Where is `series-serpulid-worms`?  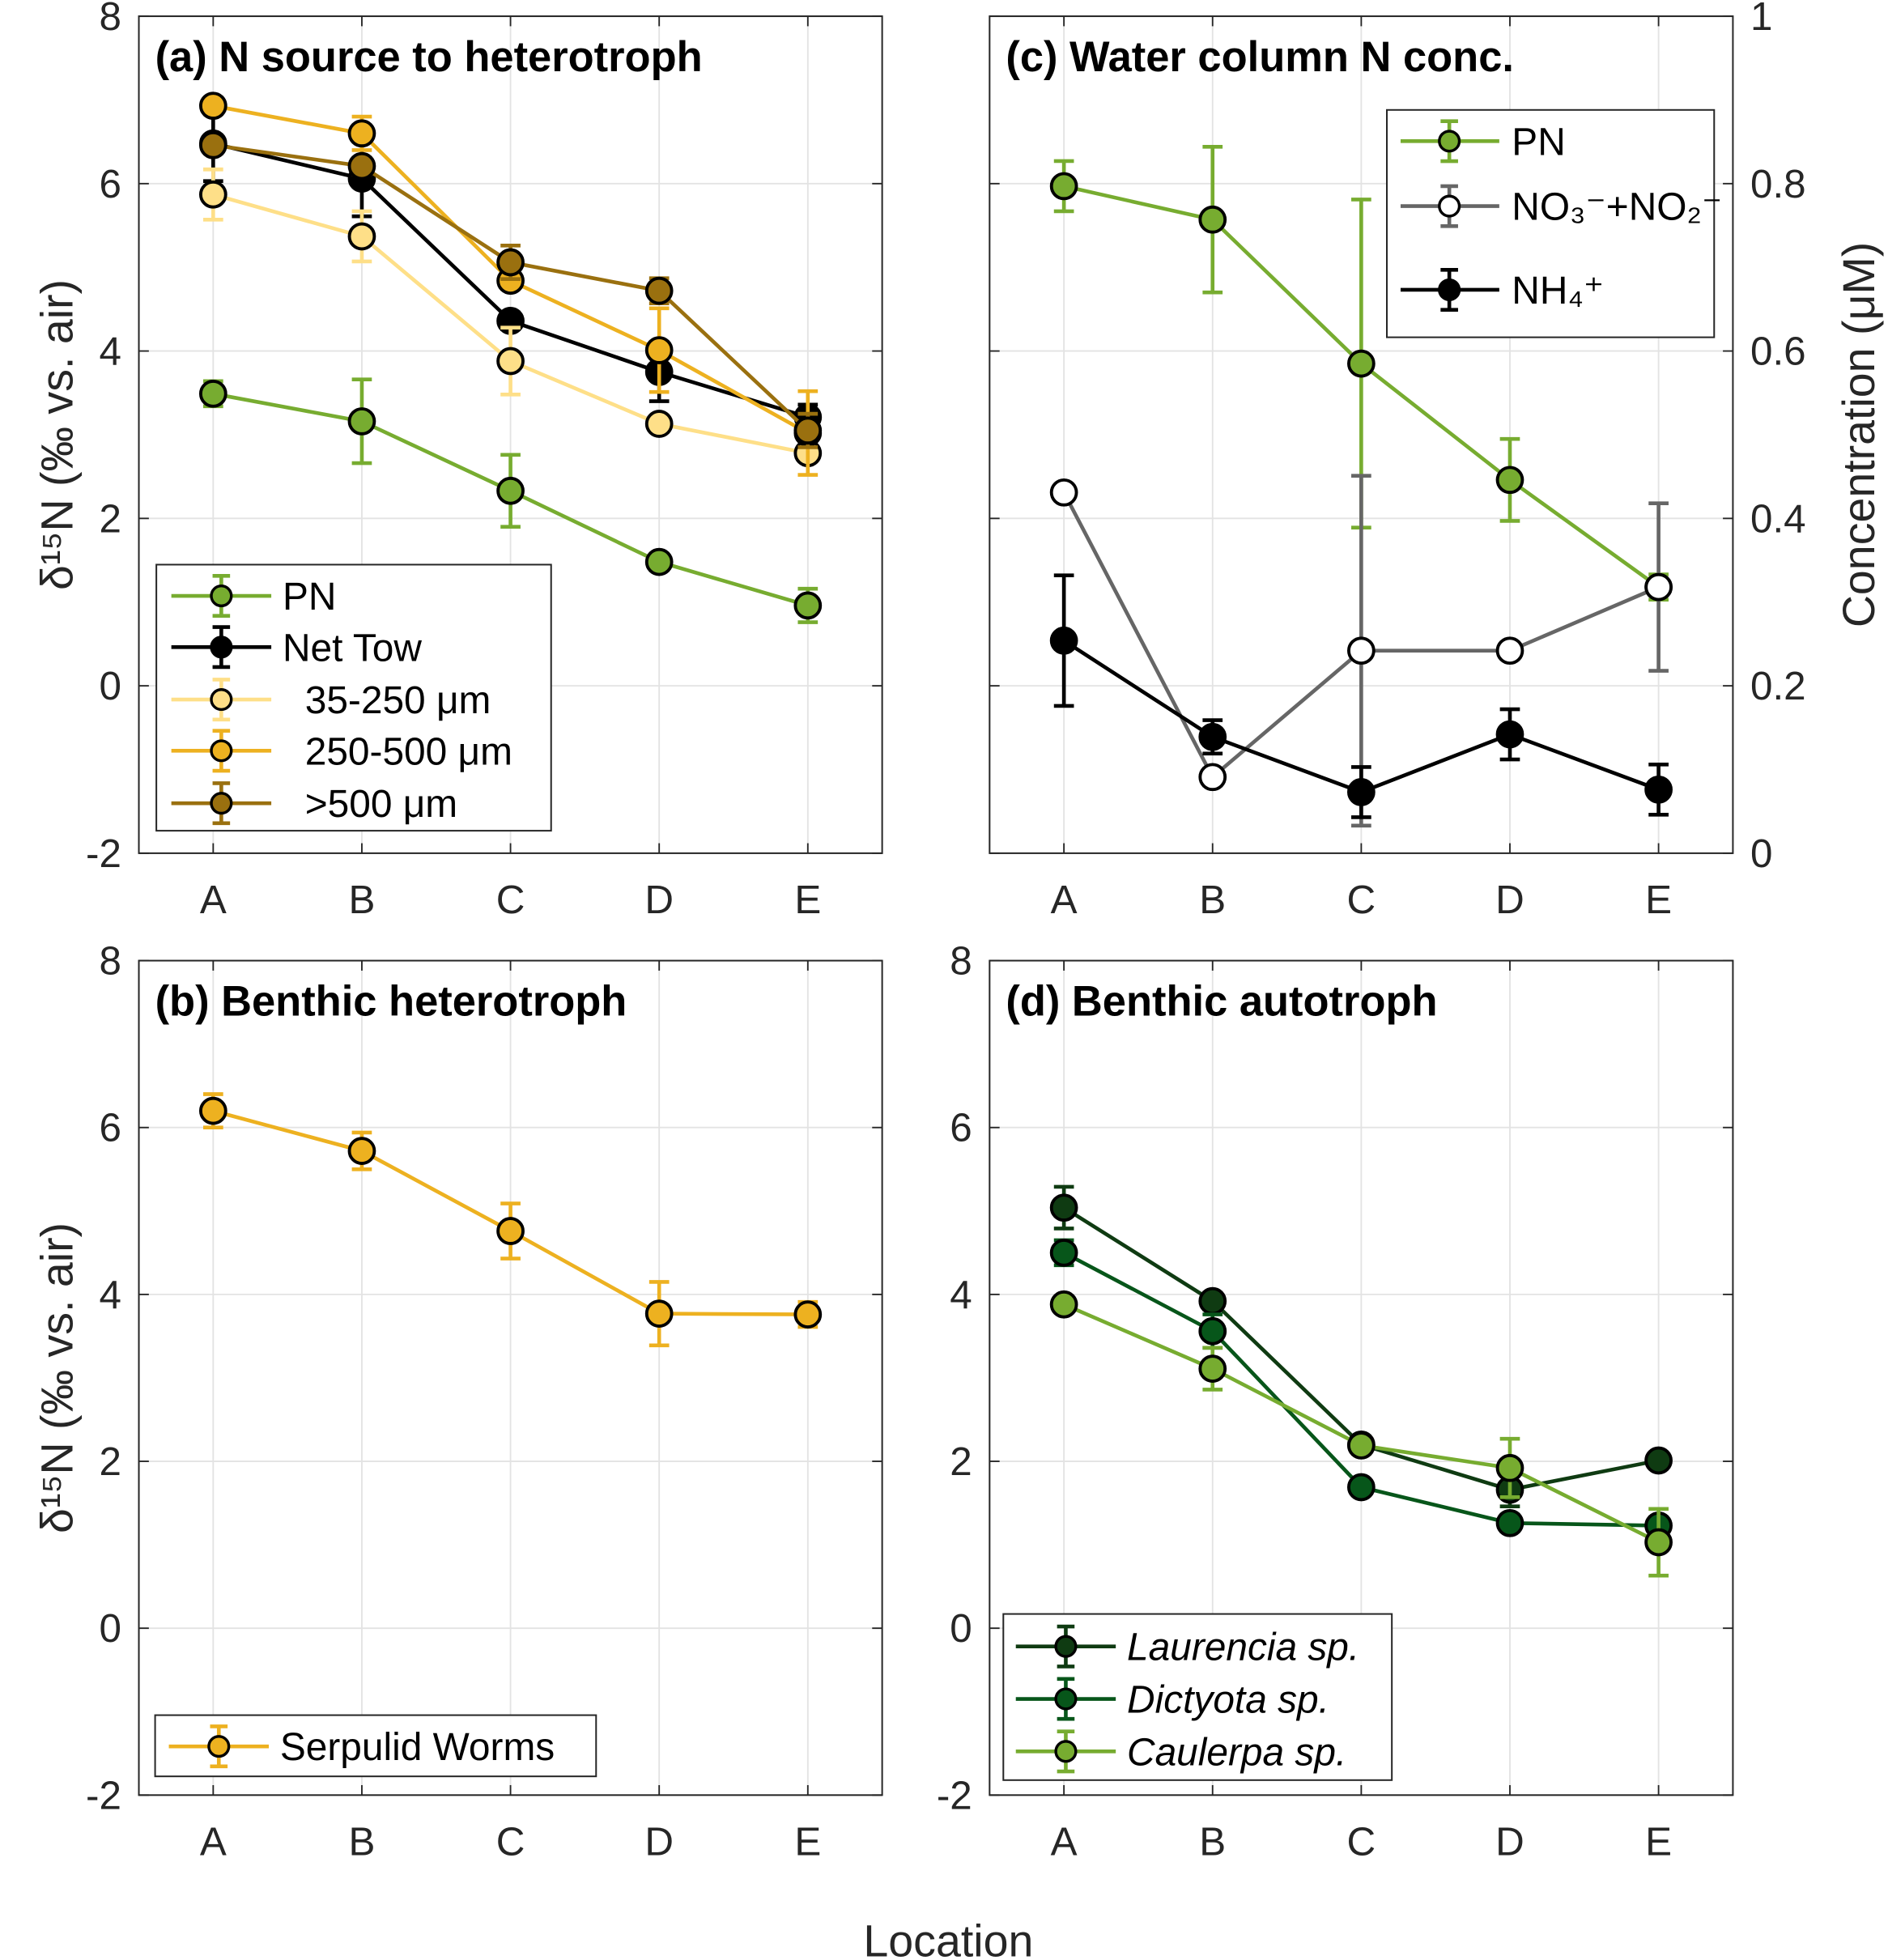 series-serpulid-worms is located at coordinates (510, 1220).